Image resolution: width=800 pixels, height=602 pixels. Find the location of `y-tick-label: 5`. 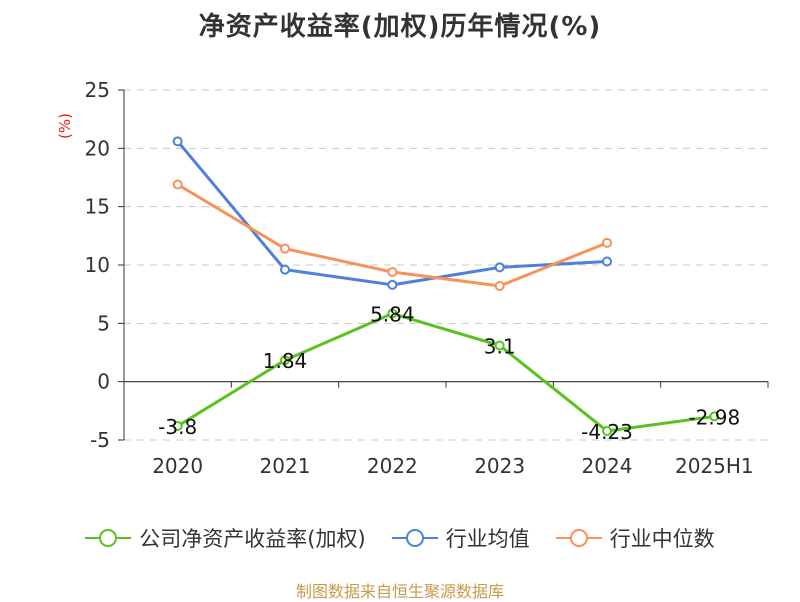

y-tick-label: 5 is located at coordinates (103, 323).